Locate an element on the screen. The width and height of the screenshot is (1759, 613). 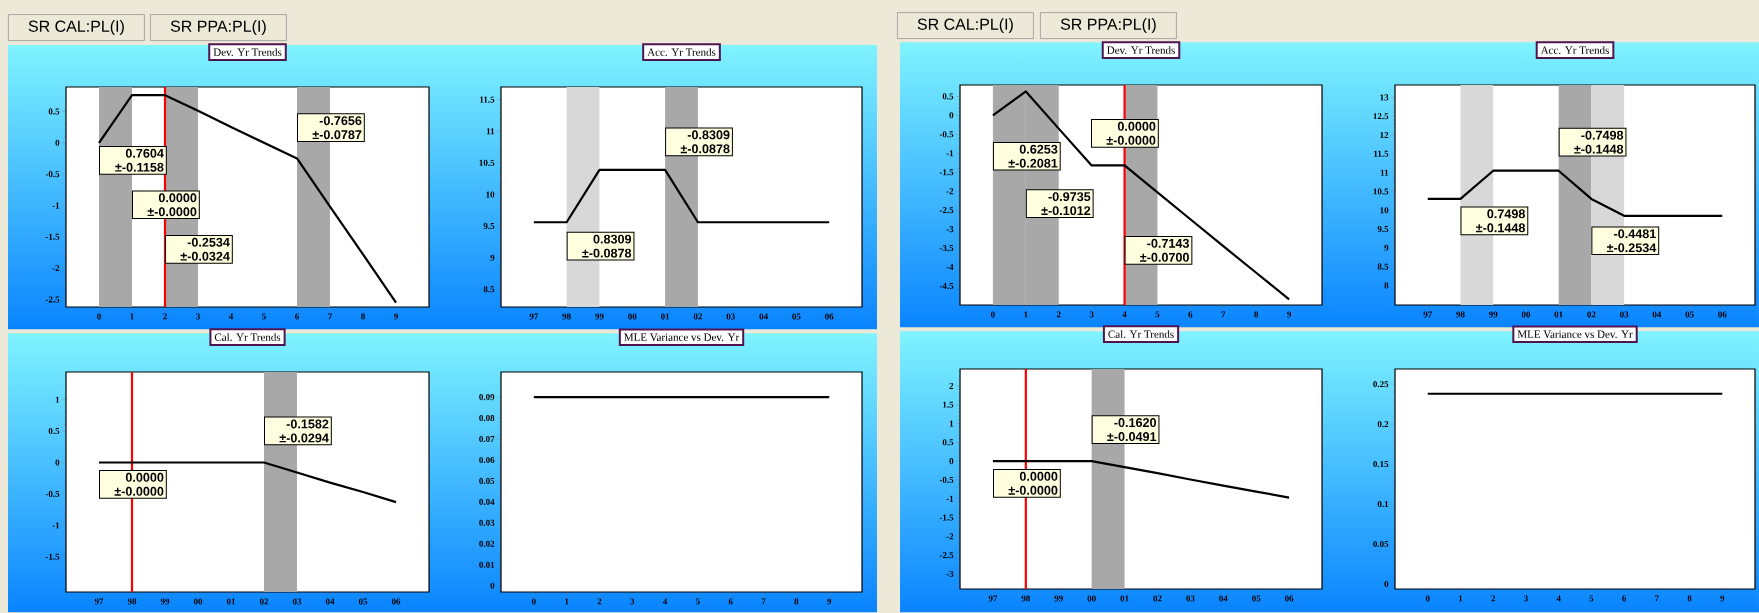
y-tick-label: 0 is located at coordinates (57, 142).